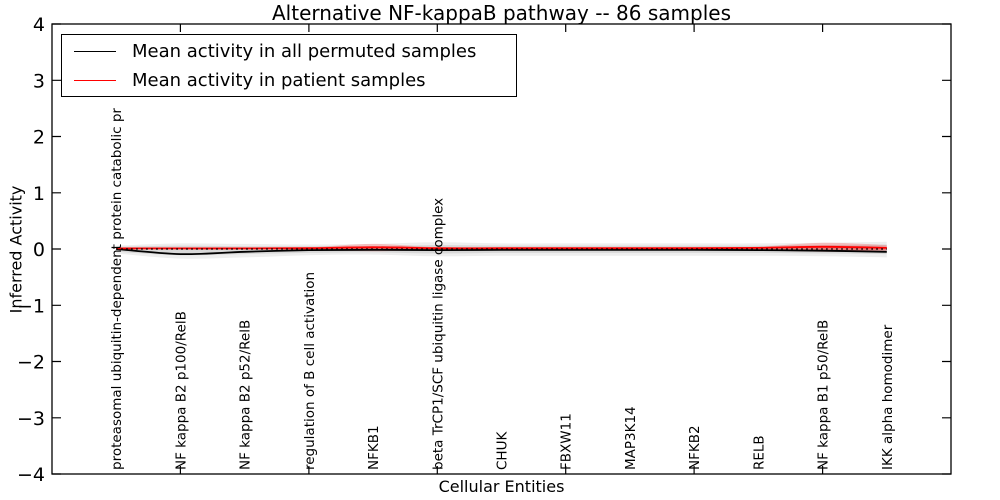  What do you see at coordinates (31, 475) in the screenshot?
I see `y-tick-label: −4` at bounding box center [31, 475].